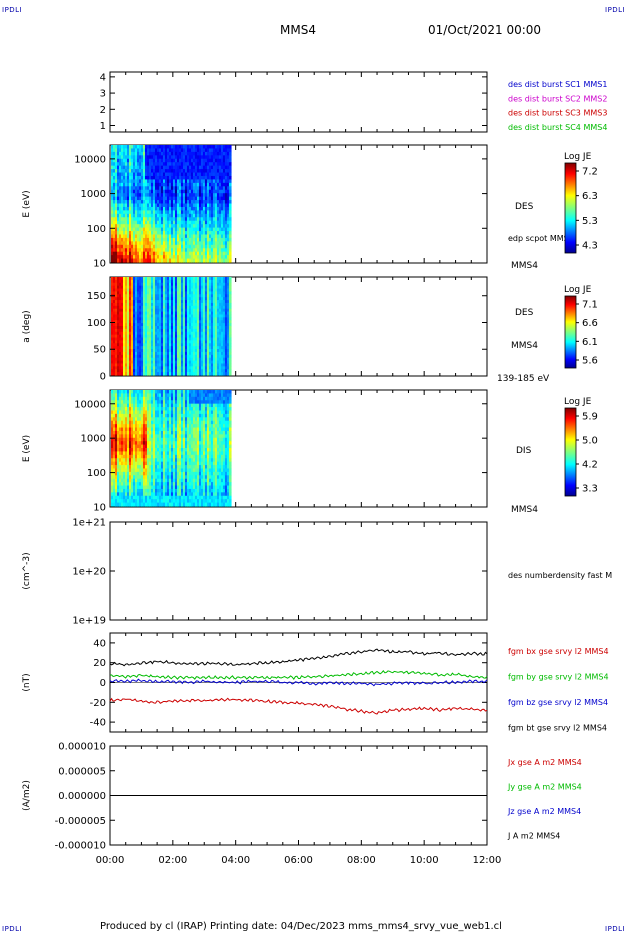 Image resolution: width=630 pixels, height=934 pixels. I want to click on panel-1-frame, so click(298, 102).